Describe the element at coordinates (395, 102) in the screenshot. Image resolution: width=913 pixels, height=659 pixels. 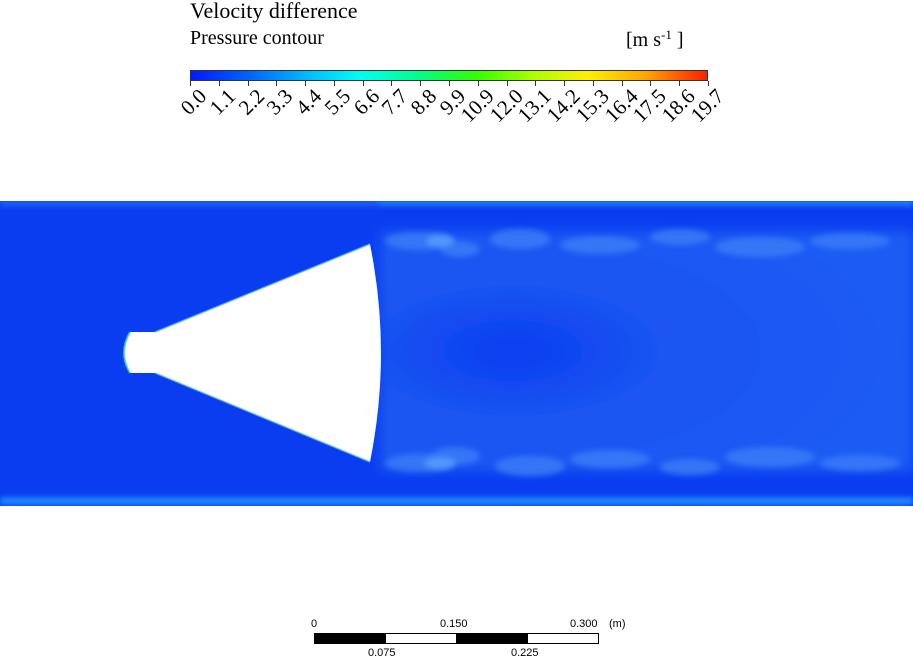
I see `colorbar-tick-label: 7.7` at that location.